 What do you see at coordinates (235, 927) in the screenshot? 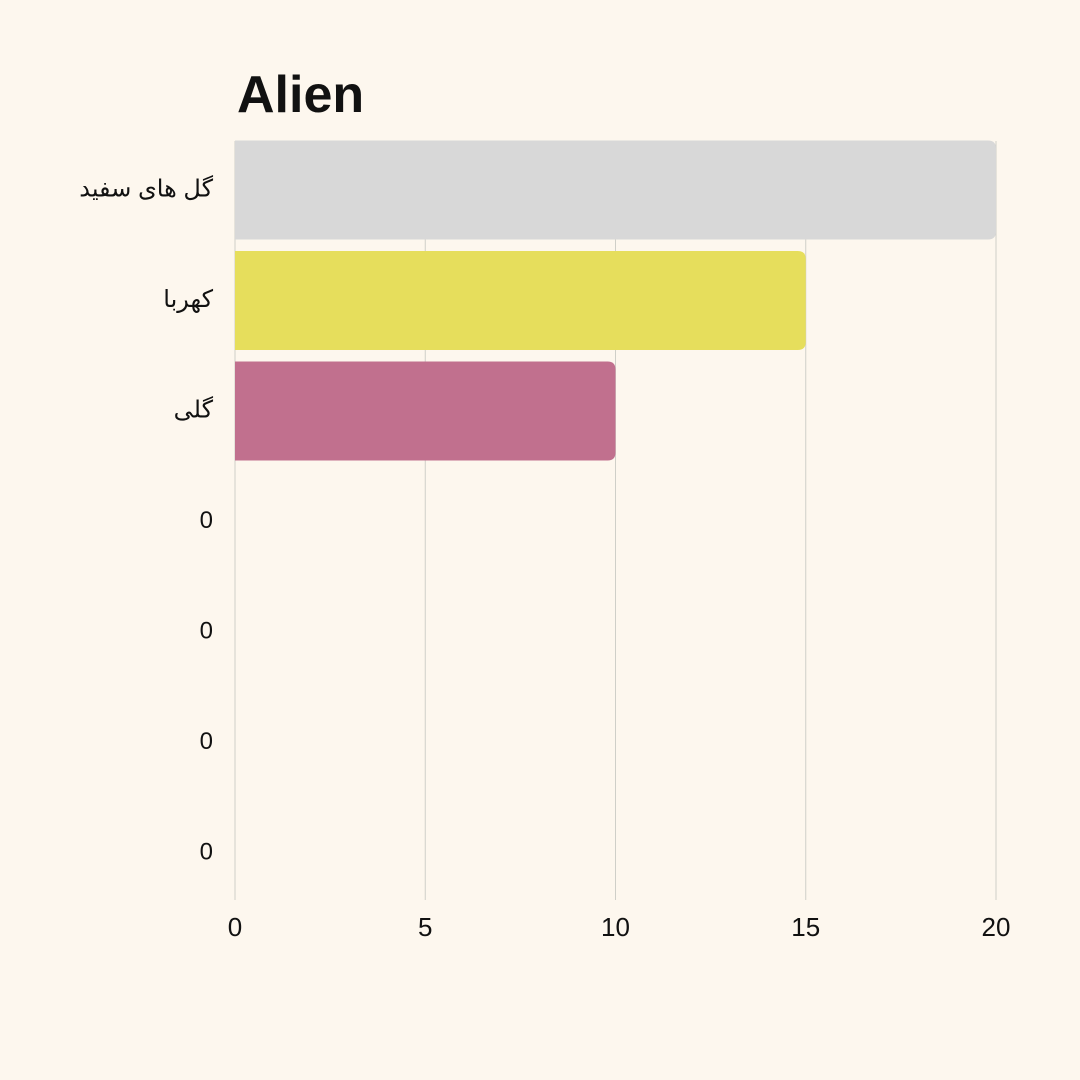
I see `x-tick-label: 0` at bounding box center [235, 927].